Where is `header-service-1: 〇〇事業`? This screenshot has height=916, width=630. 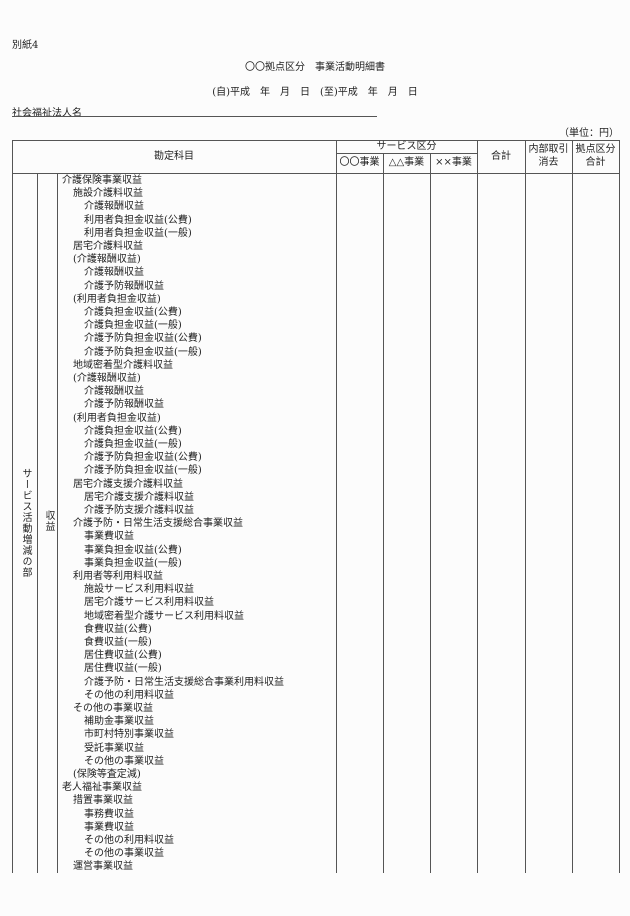
header-service-1: 〇〇事業 is located at coordinates (359, 162).